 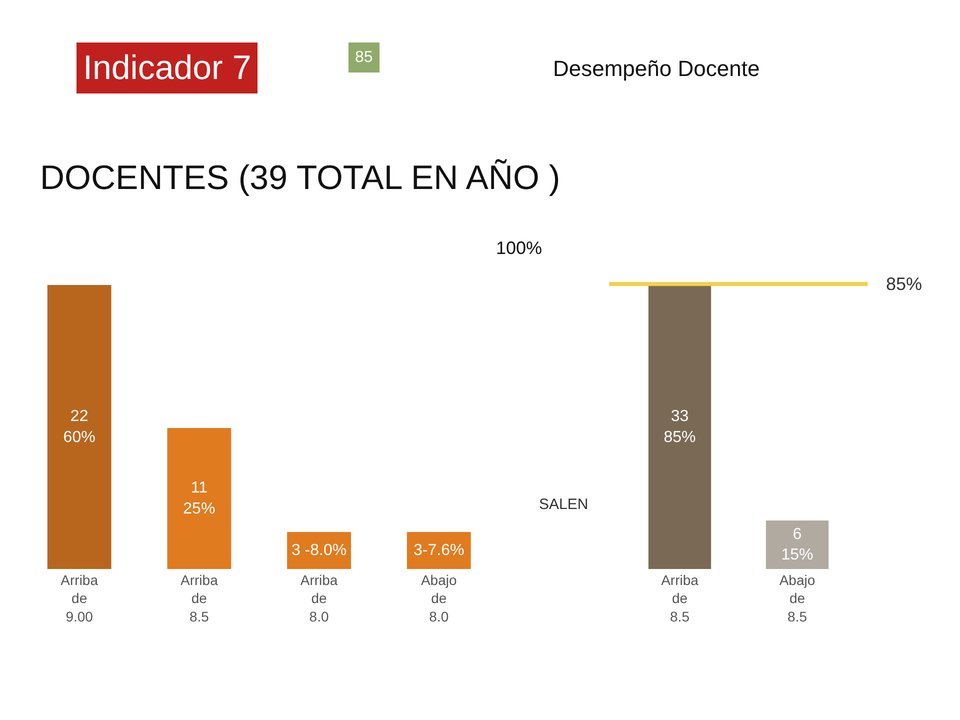 What do you see at coordinates (797, 545) in the screenshot?
I see `data-label: 6 15%` at bounding box center [797, 545].